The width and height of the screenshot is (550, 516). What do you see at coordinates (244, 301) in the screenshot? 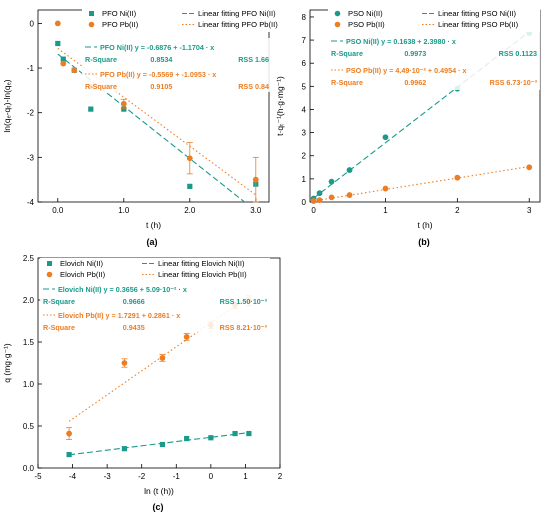
I see `rss-value: RSS 1.50·10⁻³` at bounding box center [244, 301].